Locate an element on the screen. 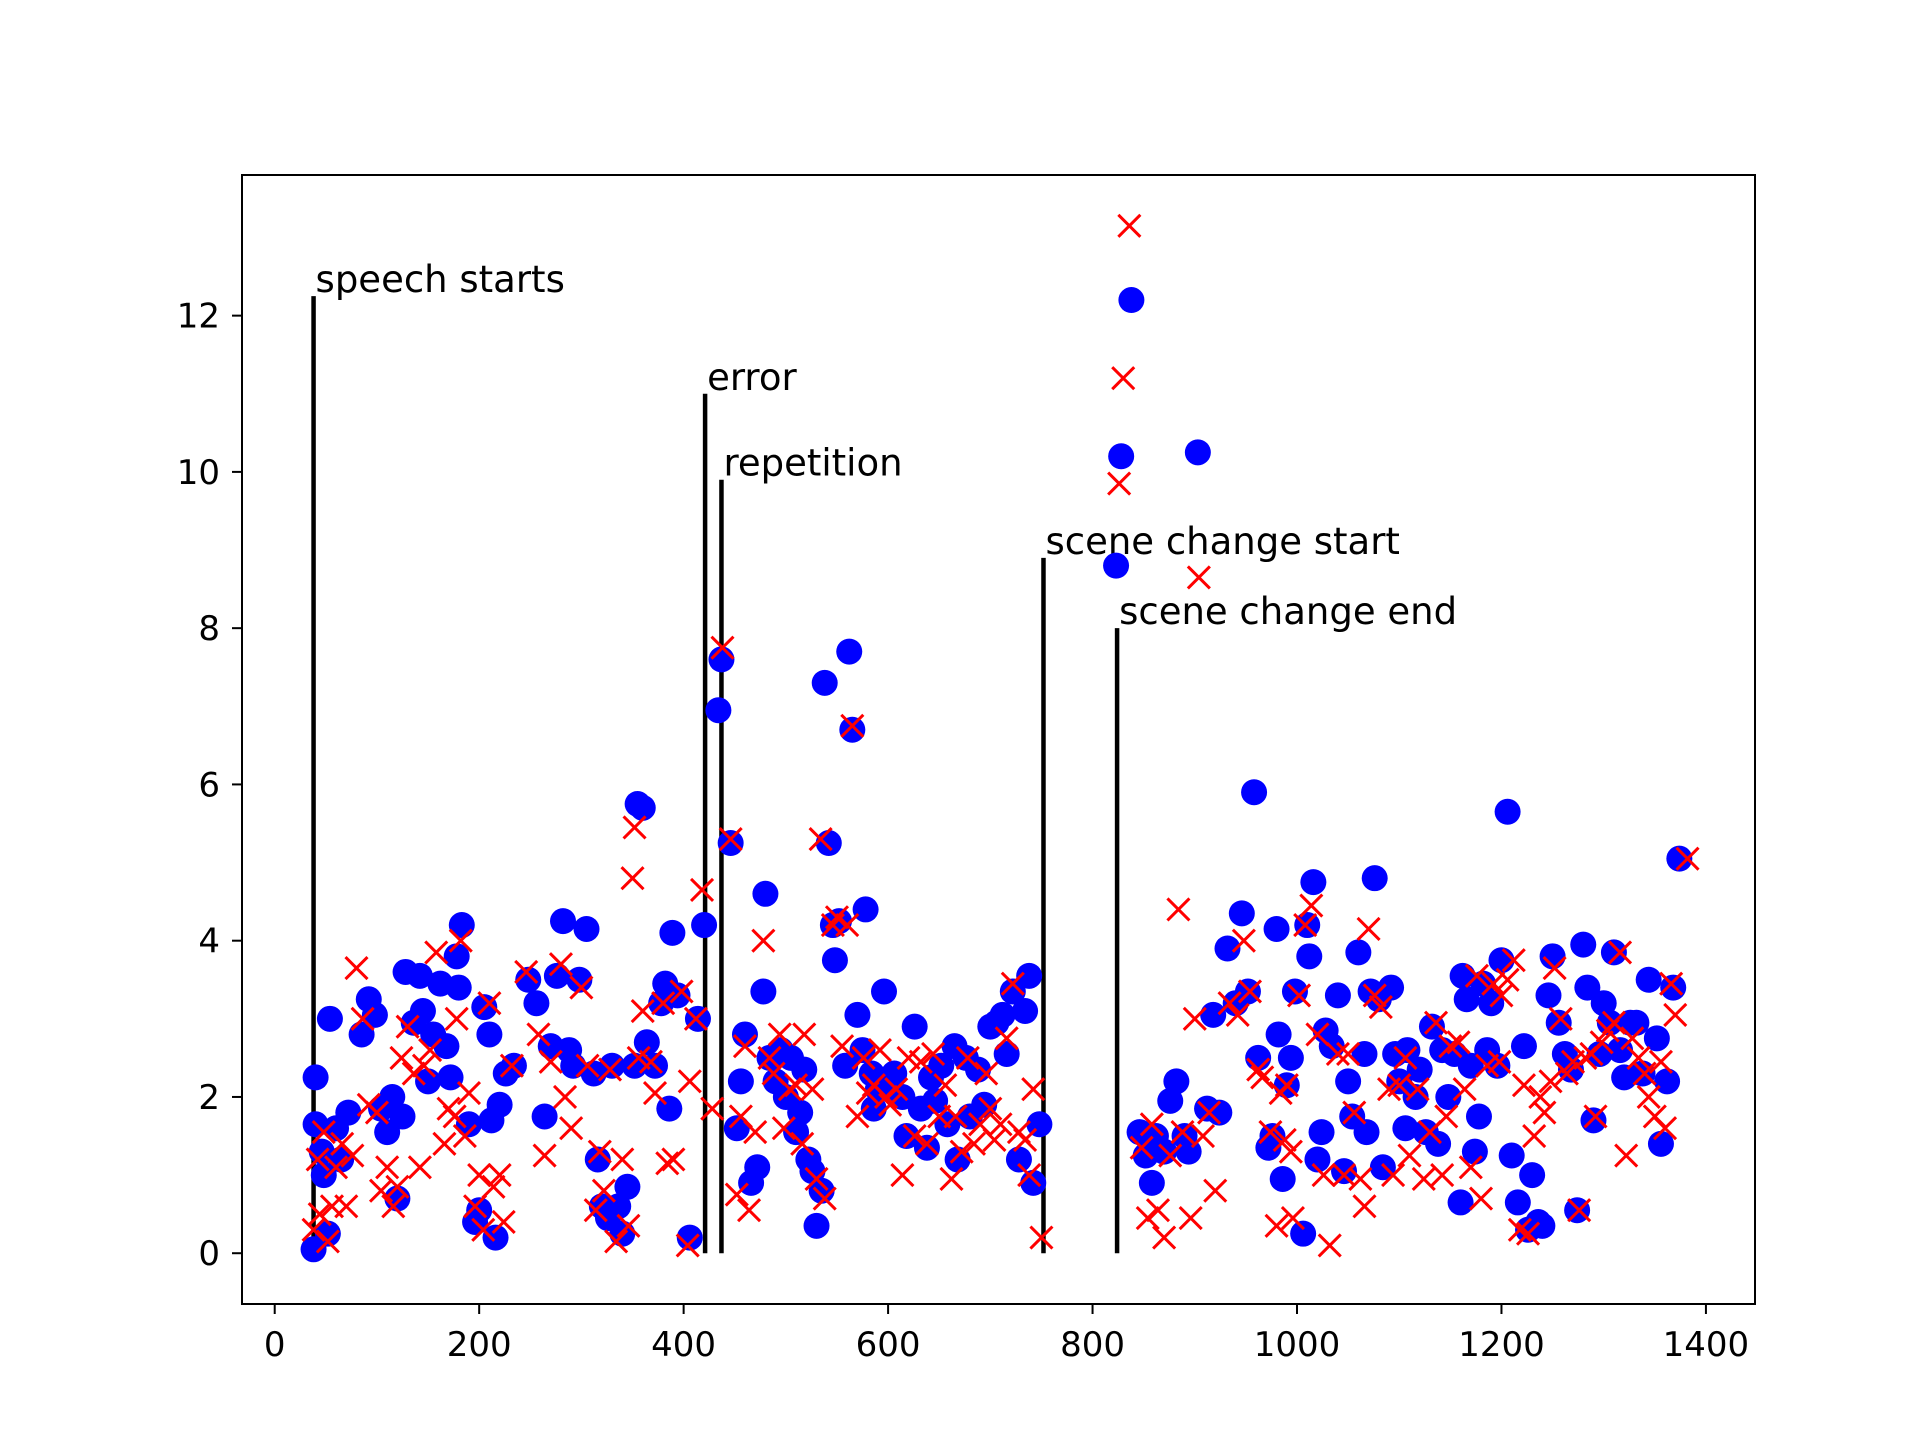  y-tick-label: 6 is located at coordinates (209, 785).